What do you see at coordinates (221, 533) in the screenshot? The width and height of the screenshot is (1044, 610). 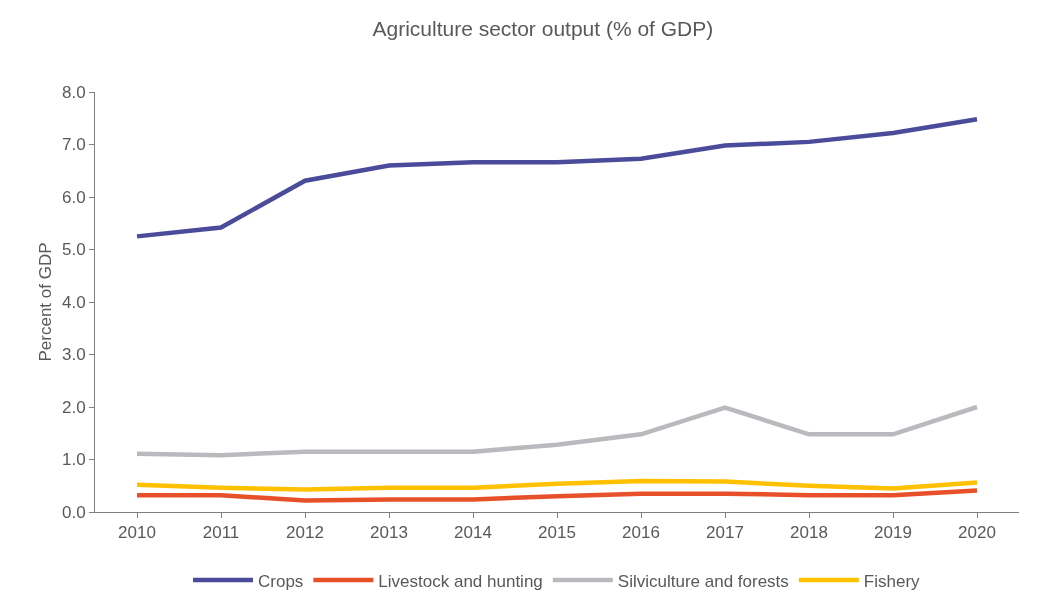 I see `x-tick-label: 2011` at bounding box center [221, 533].